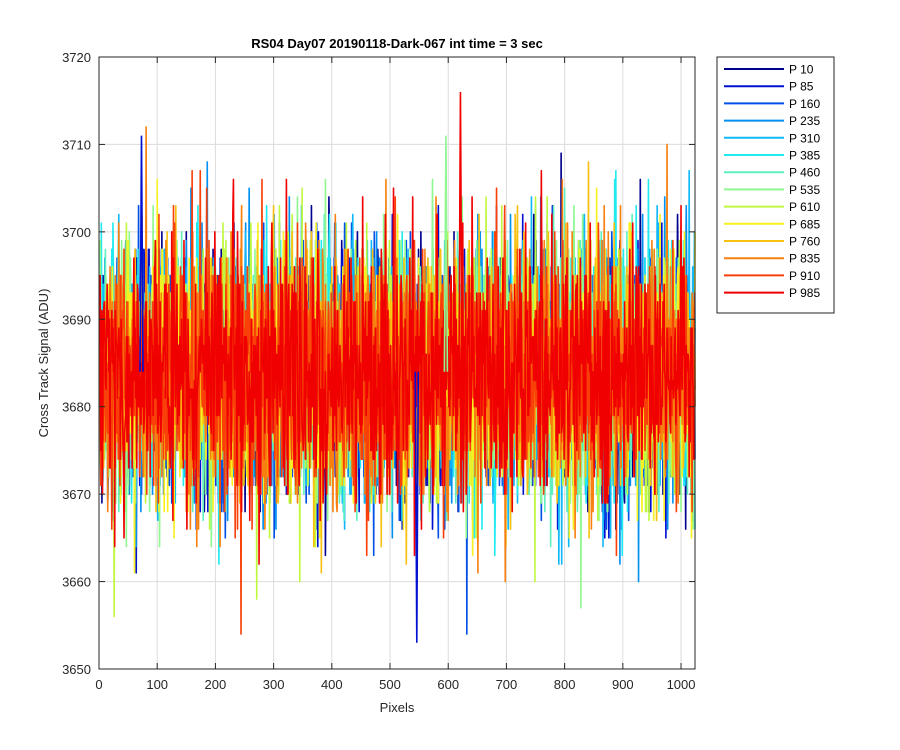 The image size is (900, 750). I want to click on y-tick-label: 3710, so click(76, 144).